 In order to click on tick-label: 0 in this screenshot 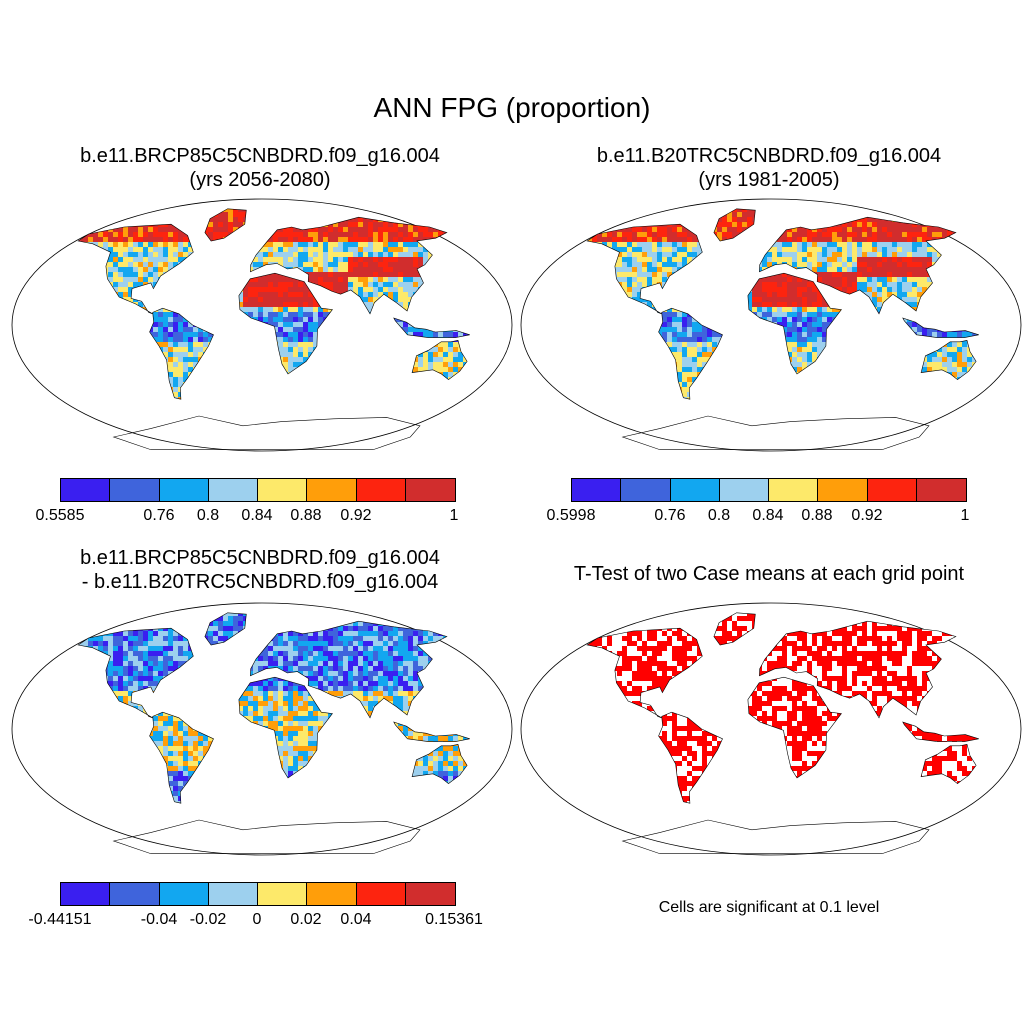, I will do `click(257, 920)`.